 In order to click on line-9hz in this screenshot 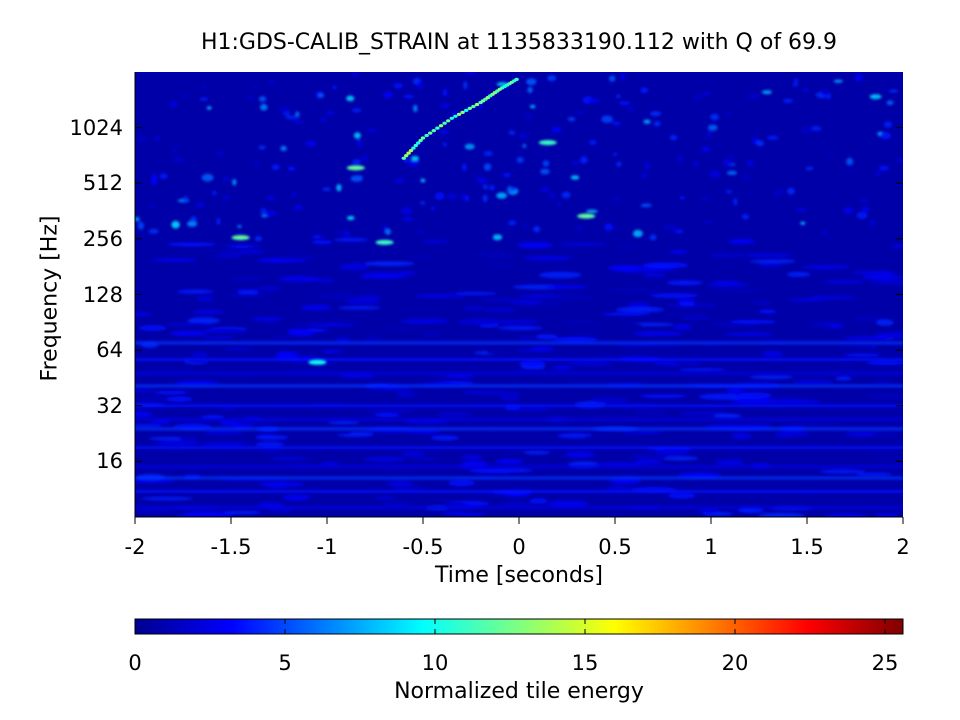, I will do `click(519, 507)`.